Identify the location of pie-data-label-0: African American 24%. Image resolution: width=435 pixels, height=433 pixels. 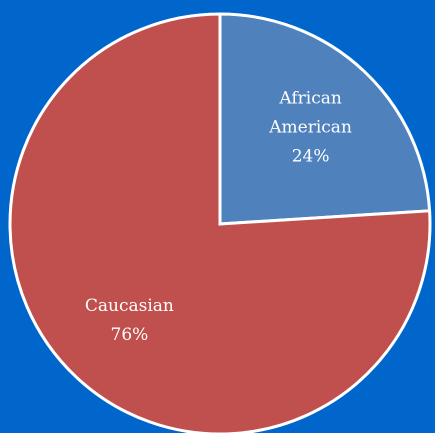
(310, 127).